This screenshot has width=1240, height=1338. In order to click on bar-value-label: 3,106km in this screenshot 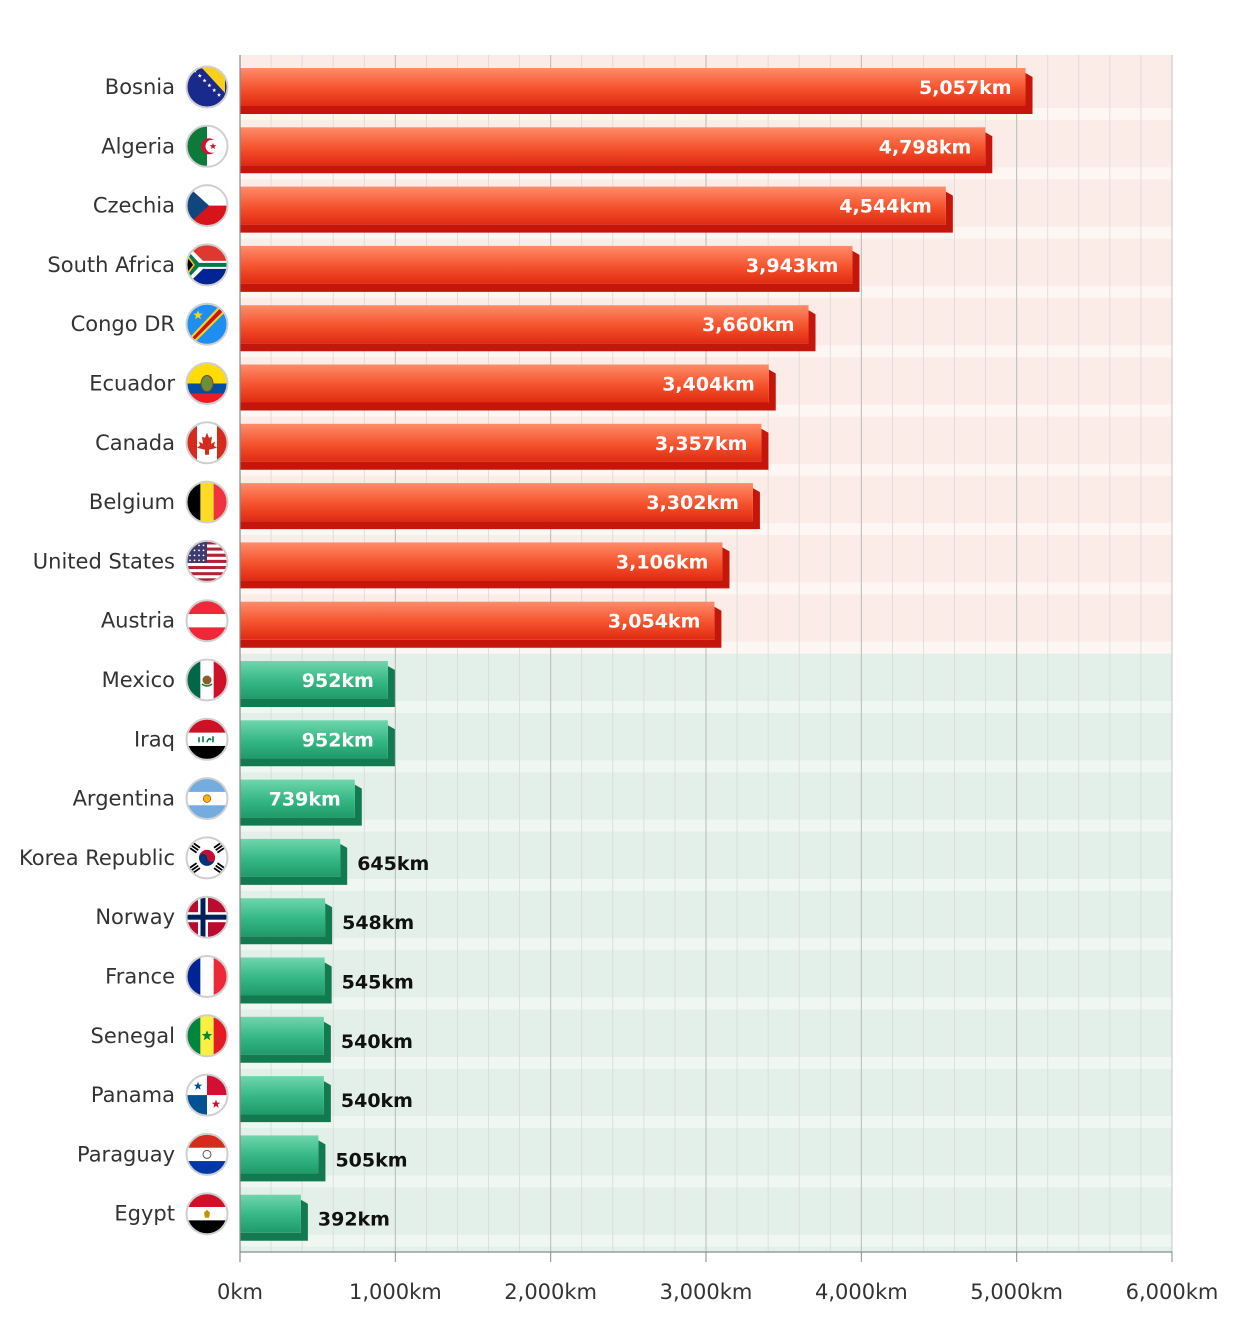, I will do `click(662, 562)`.